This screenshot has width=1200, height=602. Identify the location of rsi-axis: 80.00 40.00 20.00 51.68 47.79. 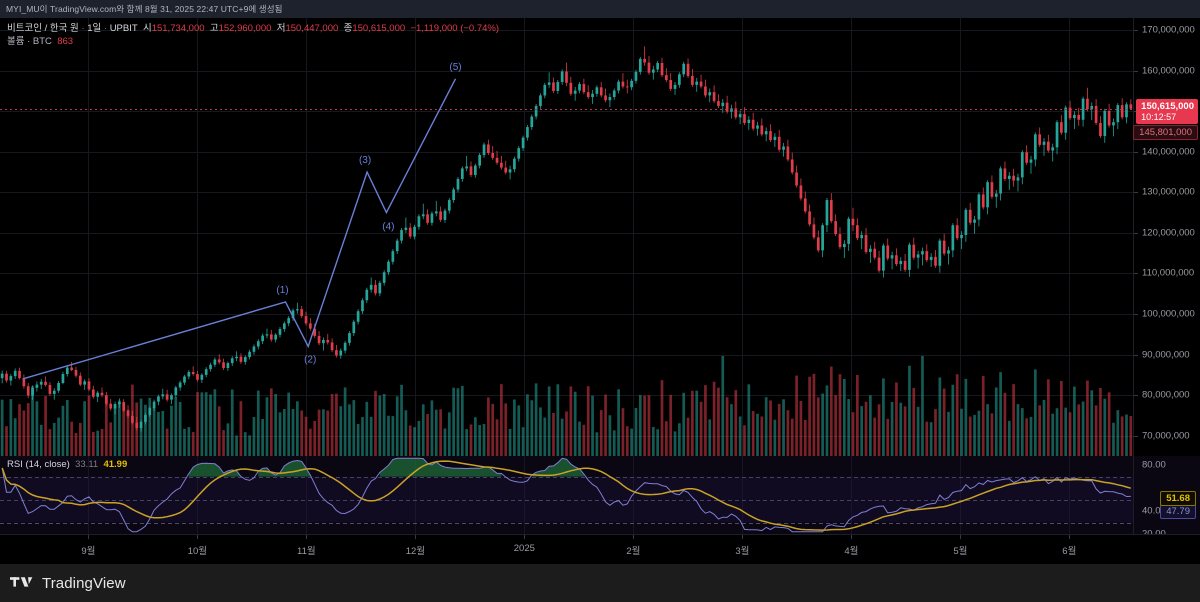
(1166, 495).